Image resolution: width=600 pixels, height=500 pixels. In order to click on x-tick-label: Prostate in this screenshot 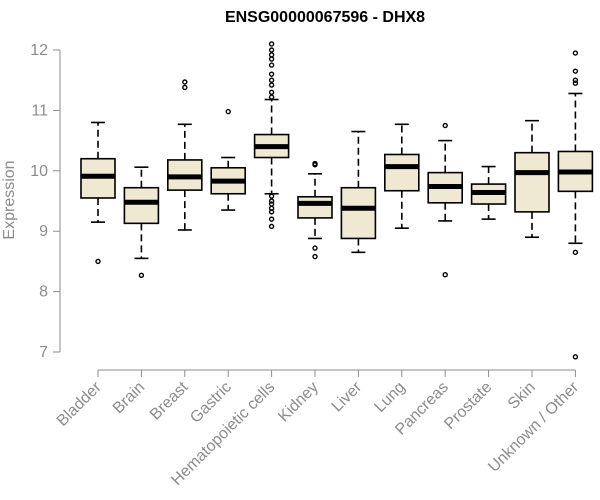, I will do `click(468, 406)`.